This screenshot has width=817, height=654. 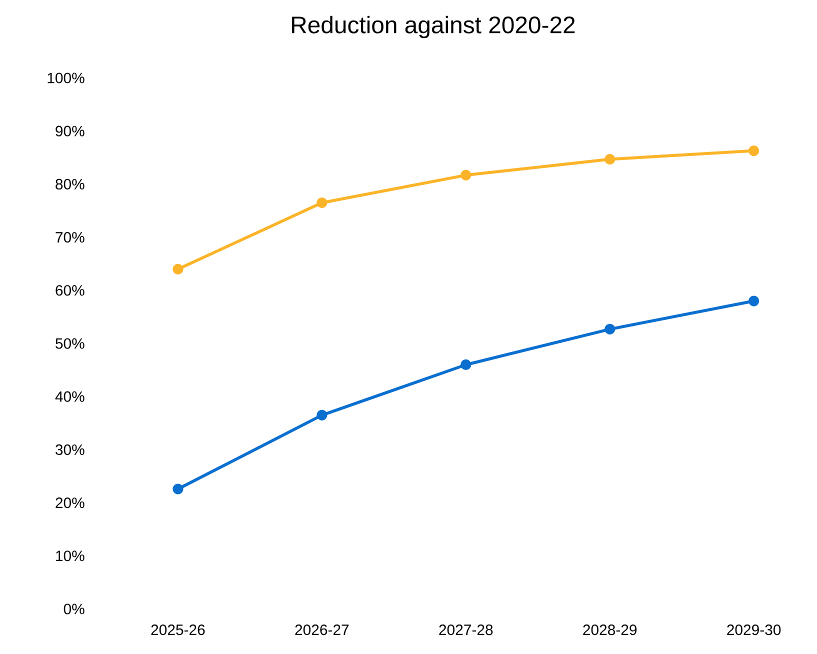 I want to click on y-tick-label: 0%, so click(x=74, y=609).